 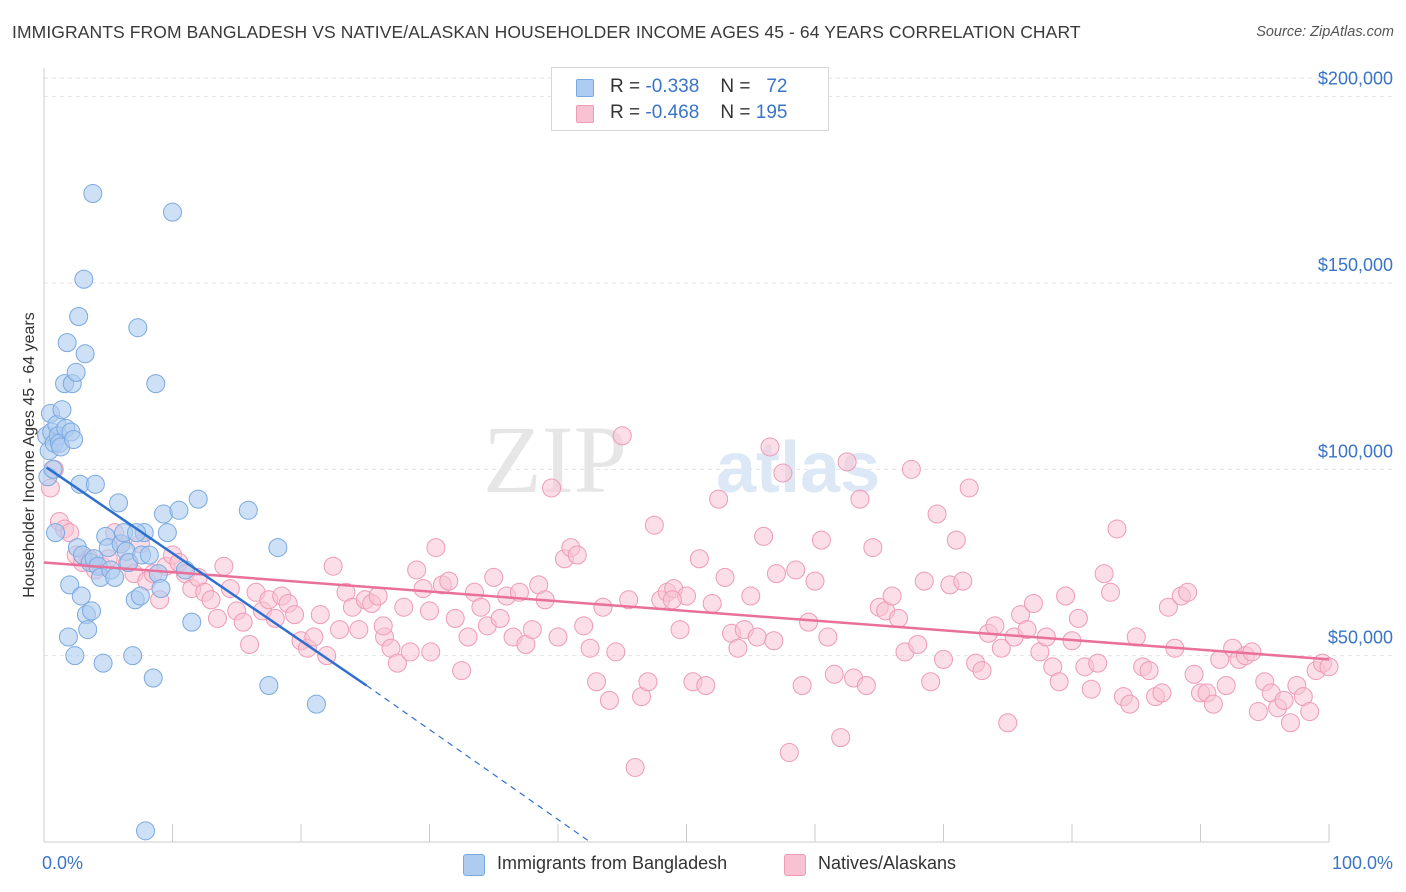 What do you see at coordinates (735, 112) in the screenshot?
I see `legend-n-label: N =` at bounding box center [735, 112].